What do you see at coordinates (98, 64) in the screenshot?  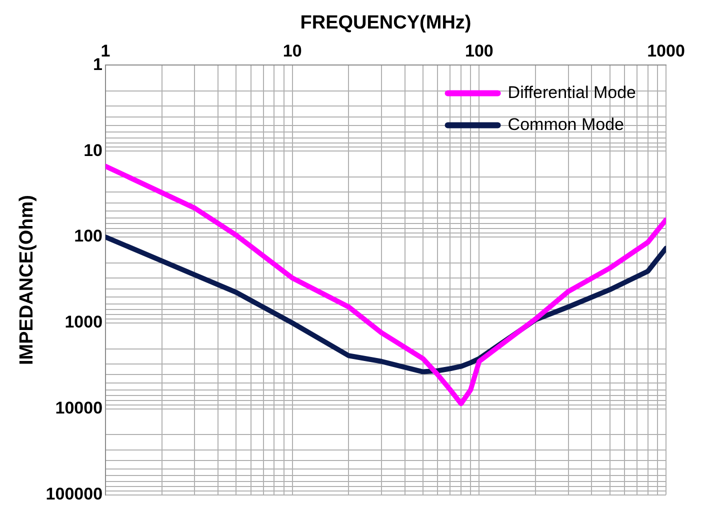 I see `y-tick-label: 1` at bounding box center [98, 64].